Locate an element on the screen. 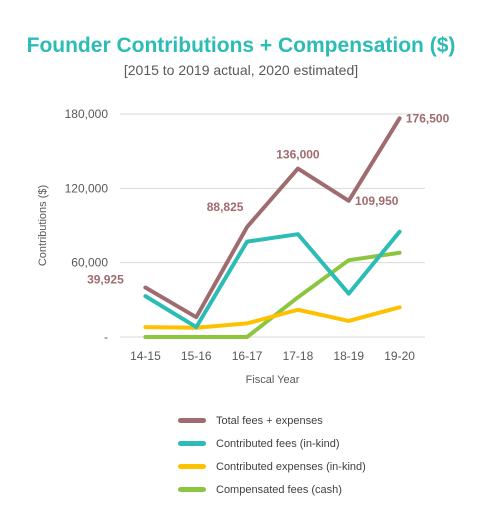 The width and height of the screenshot is (482, 515). legend-item: Contributed fees (in-kind) is located at coordinates (272, 443).